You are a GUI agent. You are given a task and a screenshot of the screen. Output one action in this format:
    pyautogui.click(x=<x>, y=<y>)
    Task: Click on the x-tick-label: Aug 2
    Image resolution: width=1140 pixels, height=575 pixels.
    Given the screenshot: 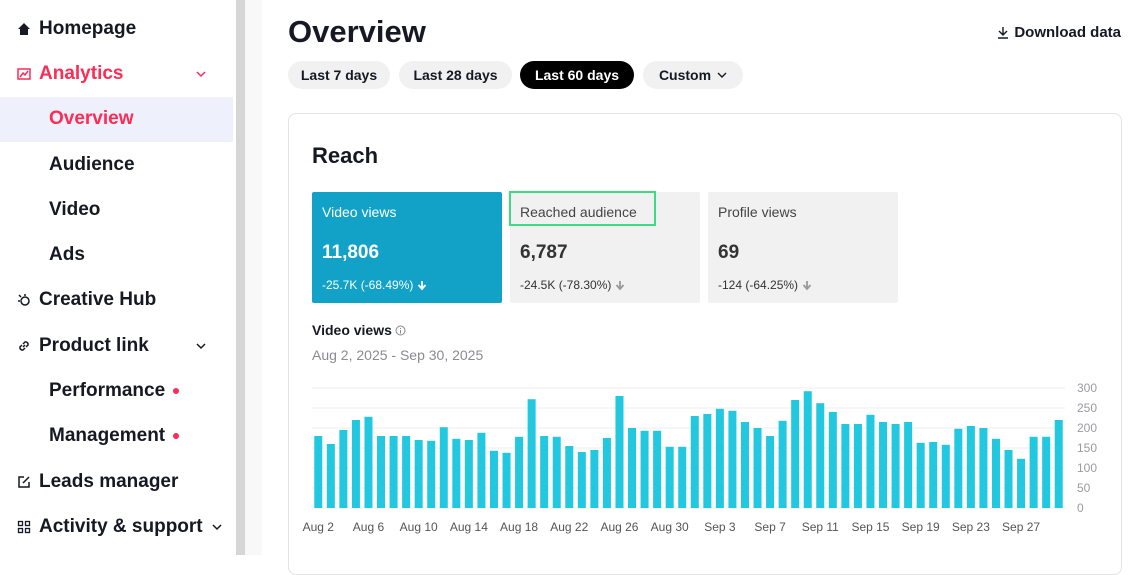 What is the action you would take?
    pyautogui.click(x=319, y=527)
    